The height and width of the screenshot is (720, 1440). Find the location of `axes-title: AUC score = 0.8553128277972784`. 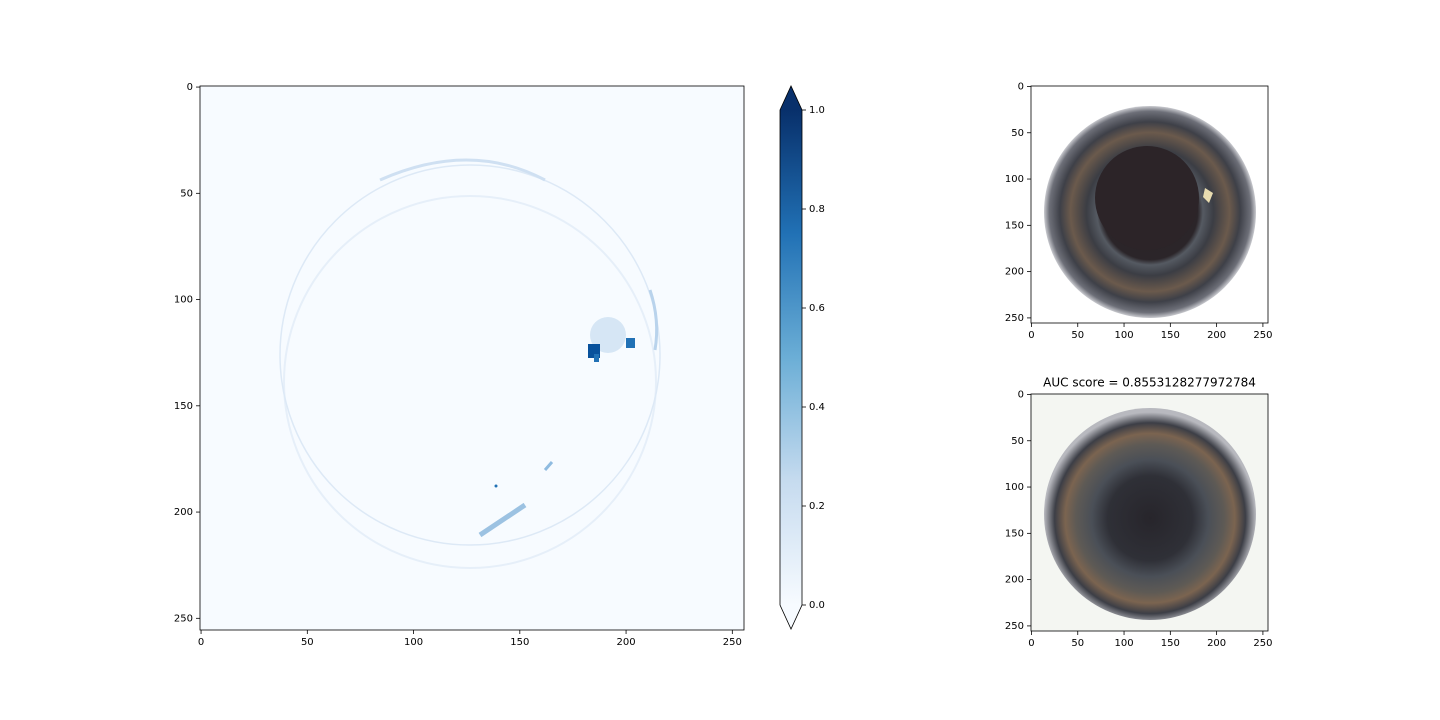

axes-title: AUC score = 0.8553128277972784 is located at coordinates (1149, 383).